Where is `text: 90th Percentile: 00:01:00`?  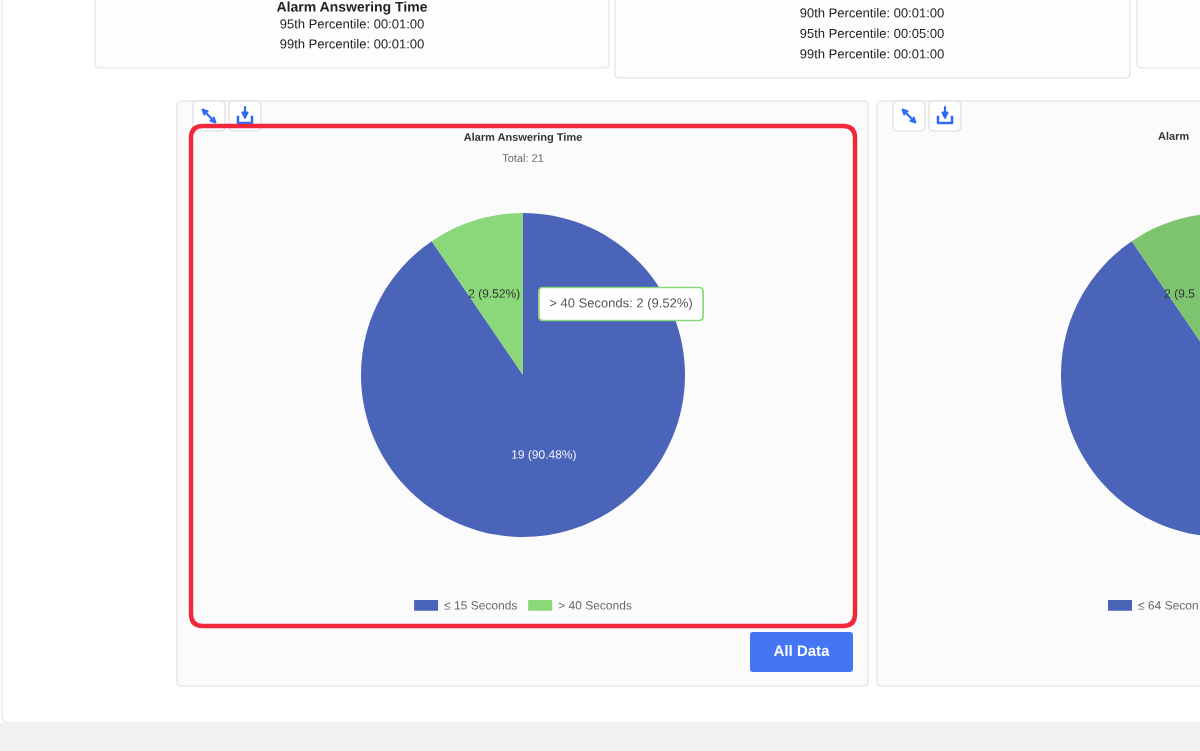 text: 90th Percentile: 00:01:00 is located at coordinates (872, 12).